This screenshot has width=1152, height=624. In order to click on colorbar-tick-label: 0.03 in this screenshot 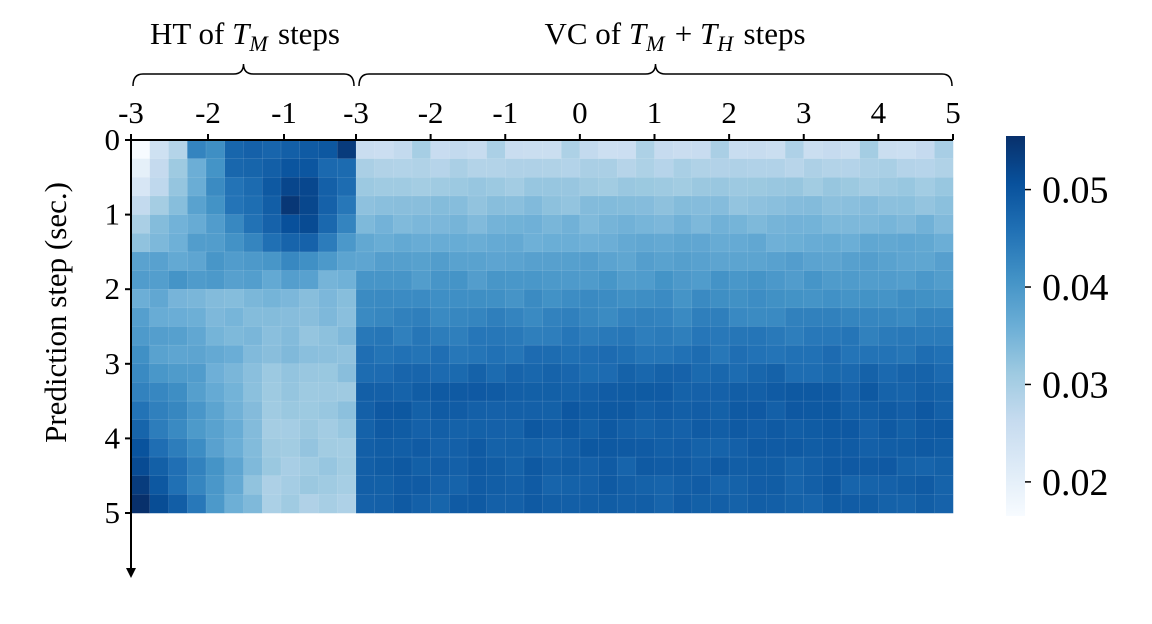, I will do `click(1075, 385)`.